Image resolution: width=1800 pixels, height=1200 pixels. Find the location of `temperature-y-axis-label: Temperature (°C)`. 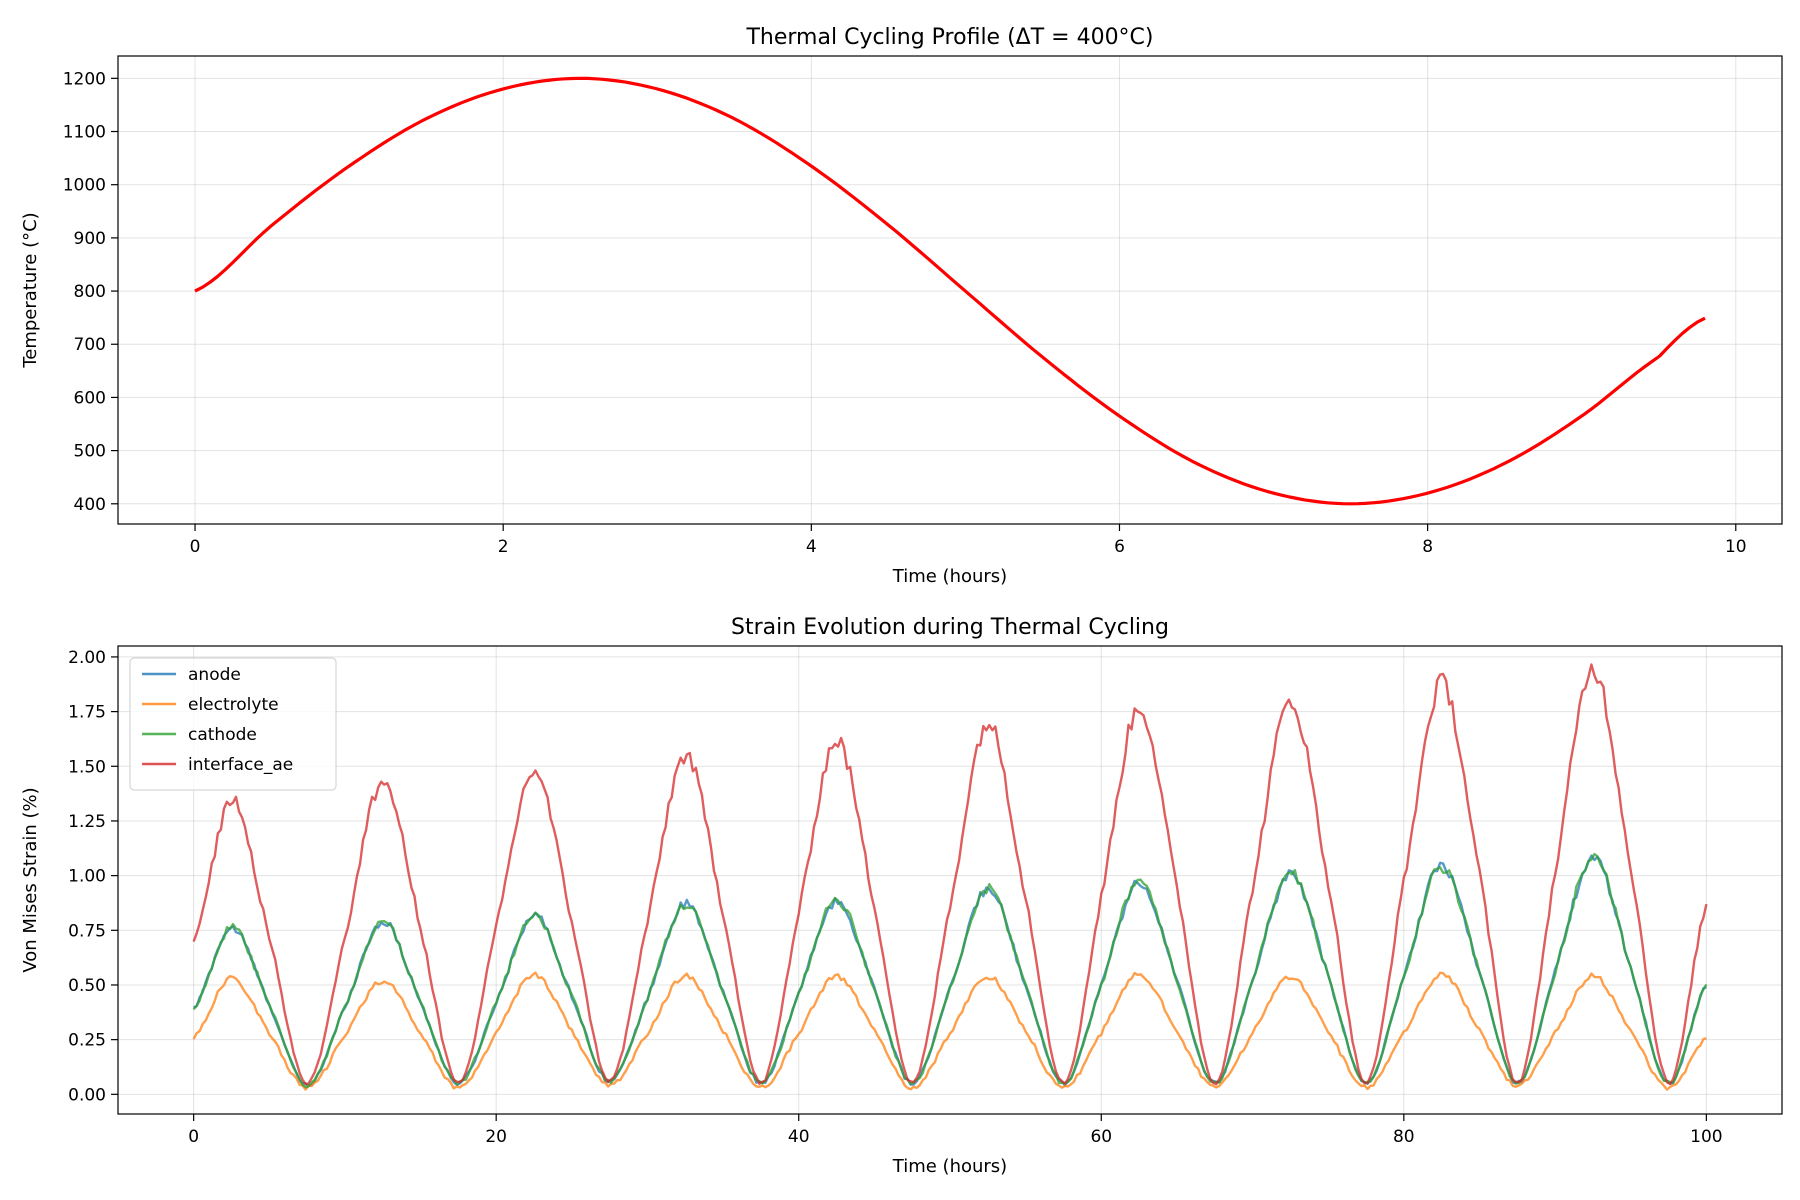

temperature-y-axis-label: Temperature (°C) is located at coordinates (30, 290).